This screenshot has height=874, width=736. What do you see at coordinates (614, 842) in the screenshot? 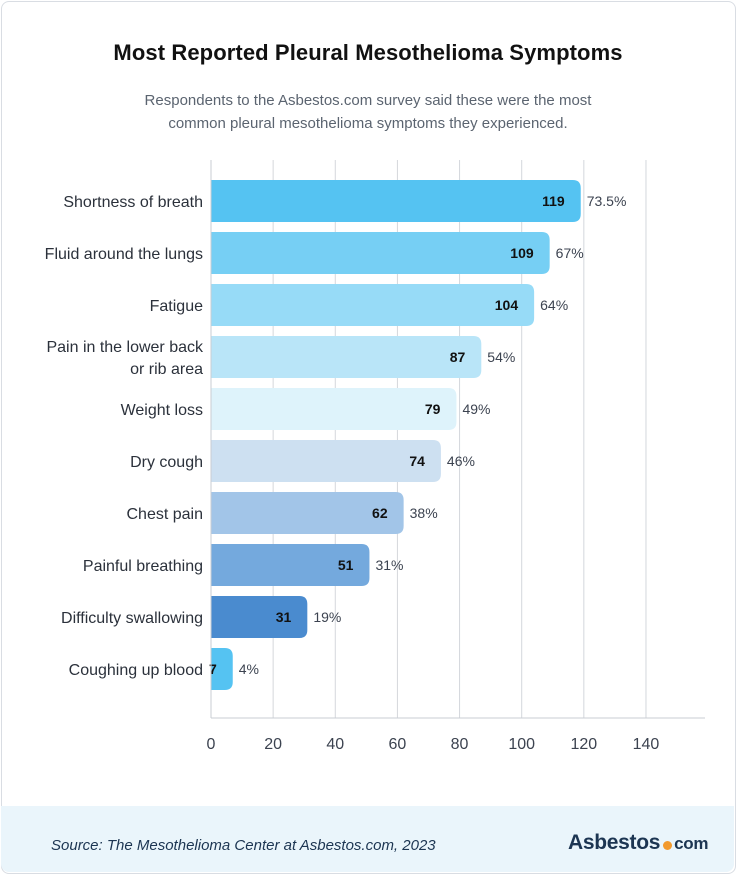
I see `logo-text: Asbestos` at bounding box center [614, 842].